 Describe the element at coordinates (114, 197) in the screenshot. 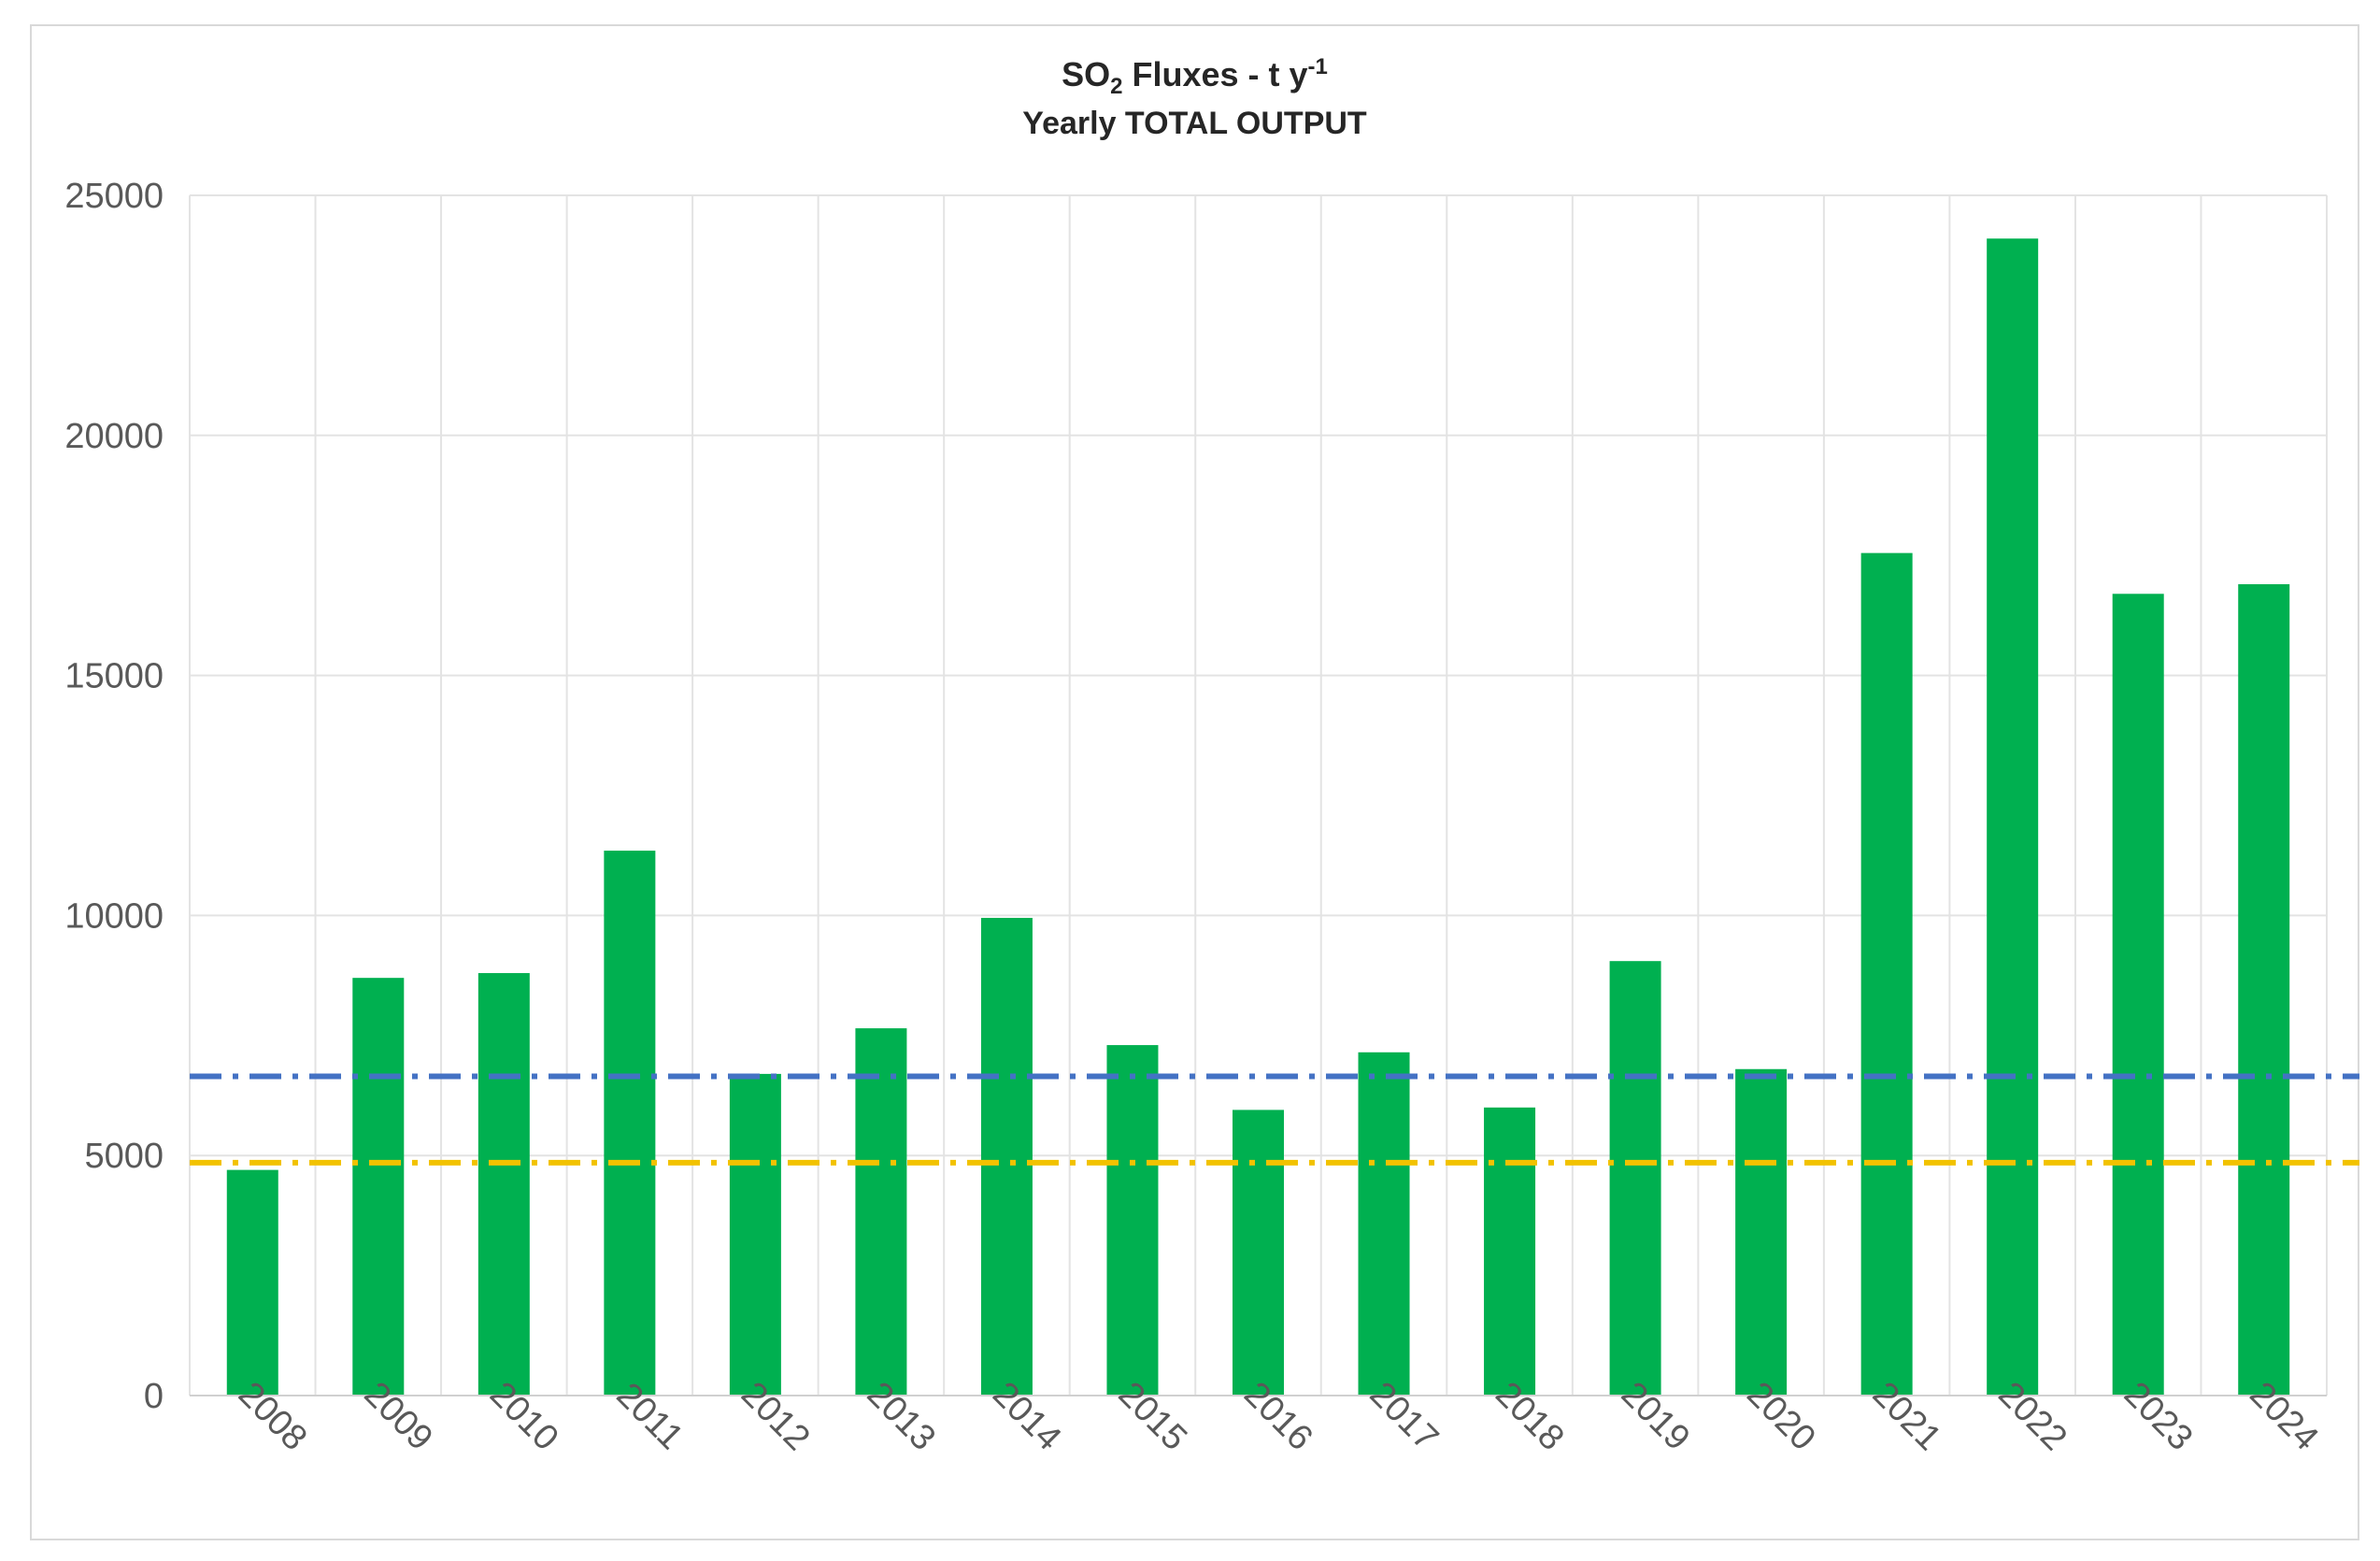

I see `y-tick-label: 25000` at that location.